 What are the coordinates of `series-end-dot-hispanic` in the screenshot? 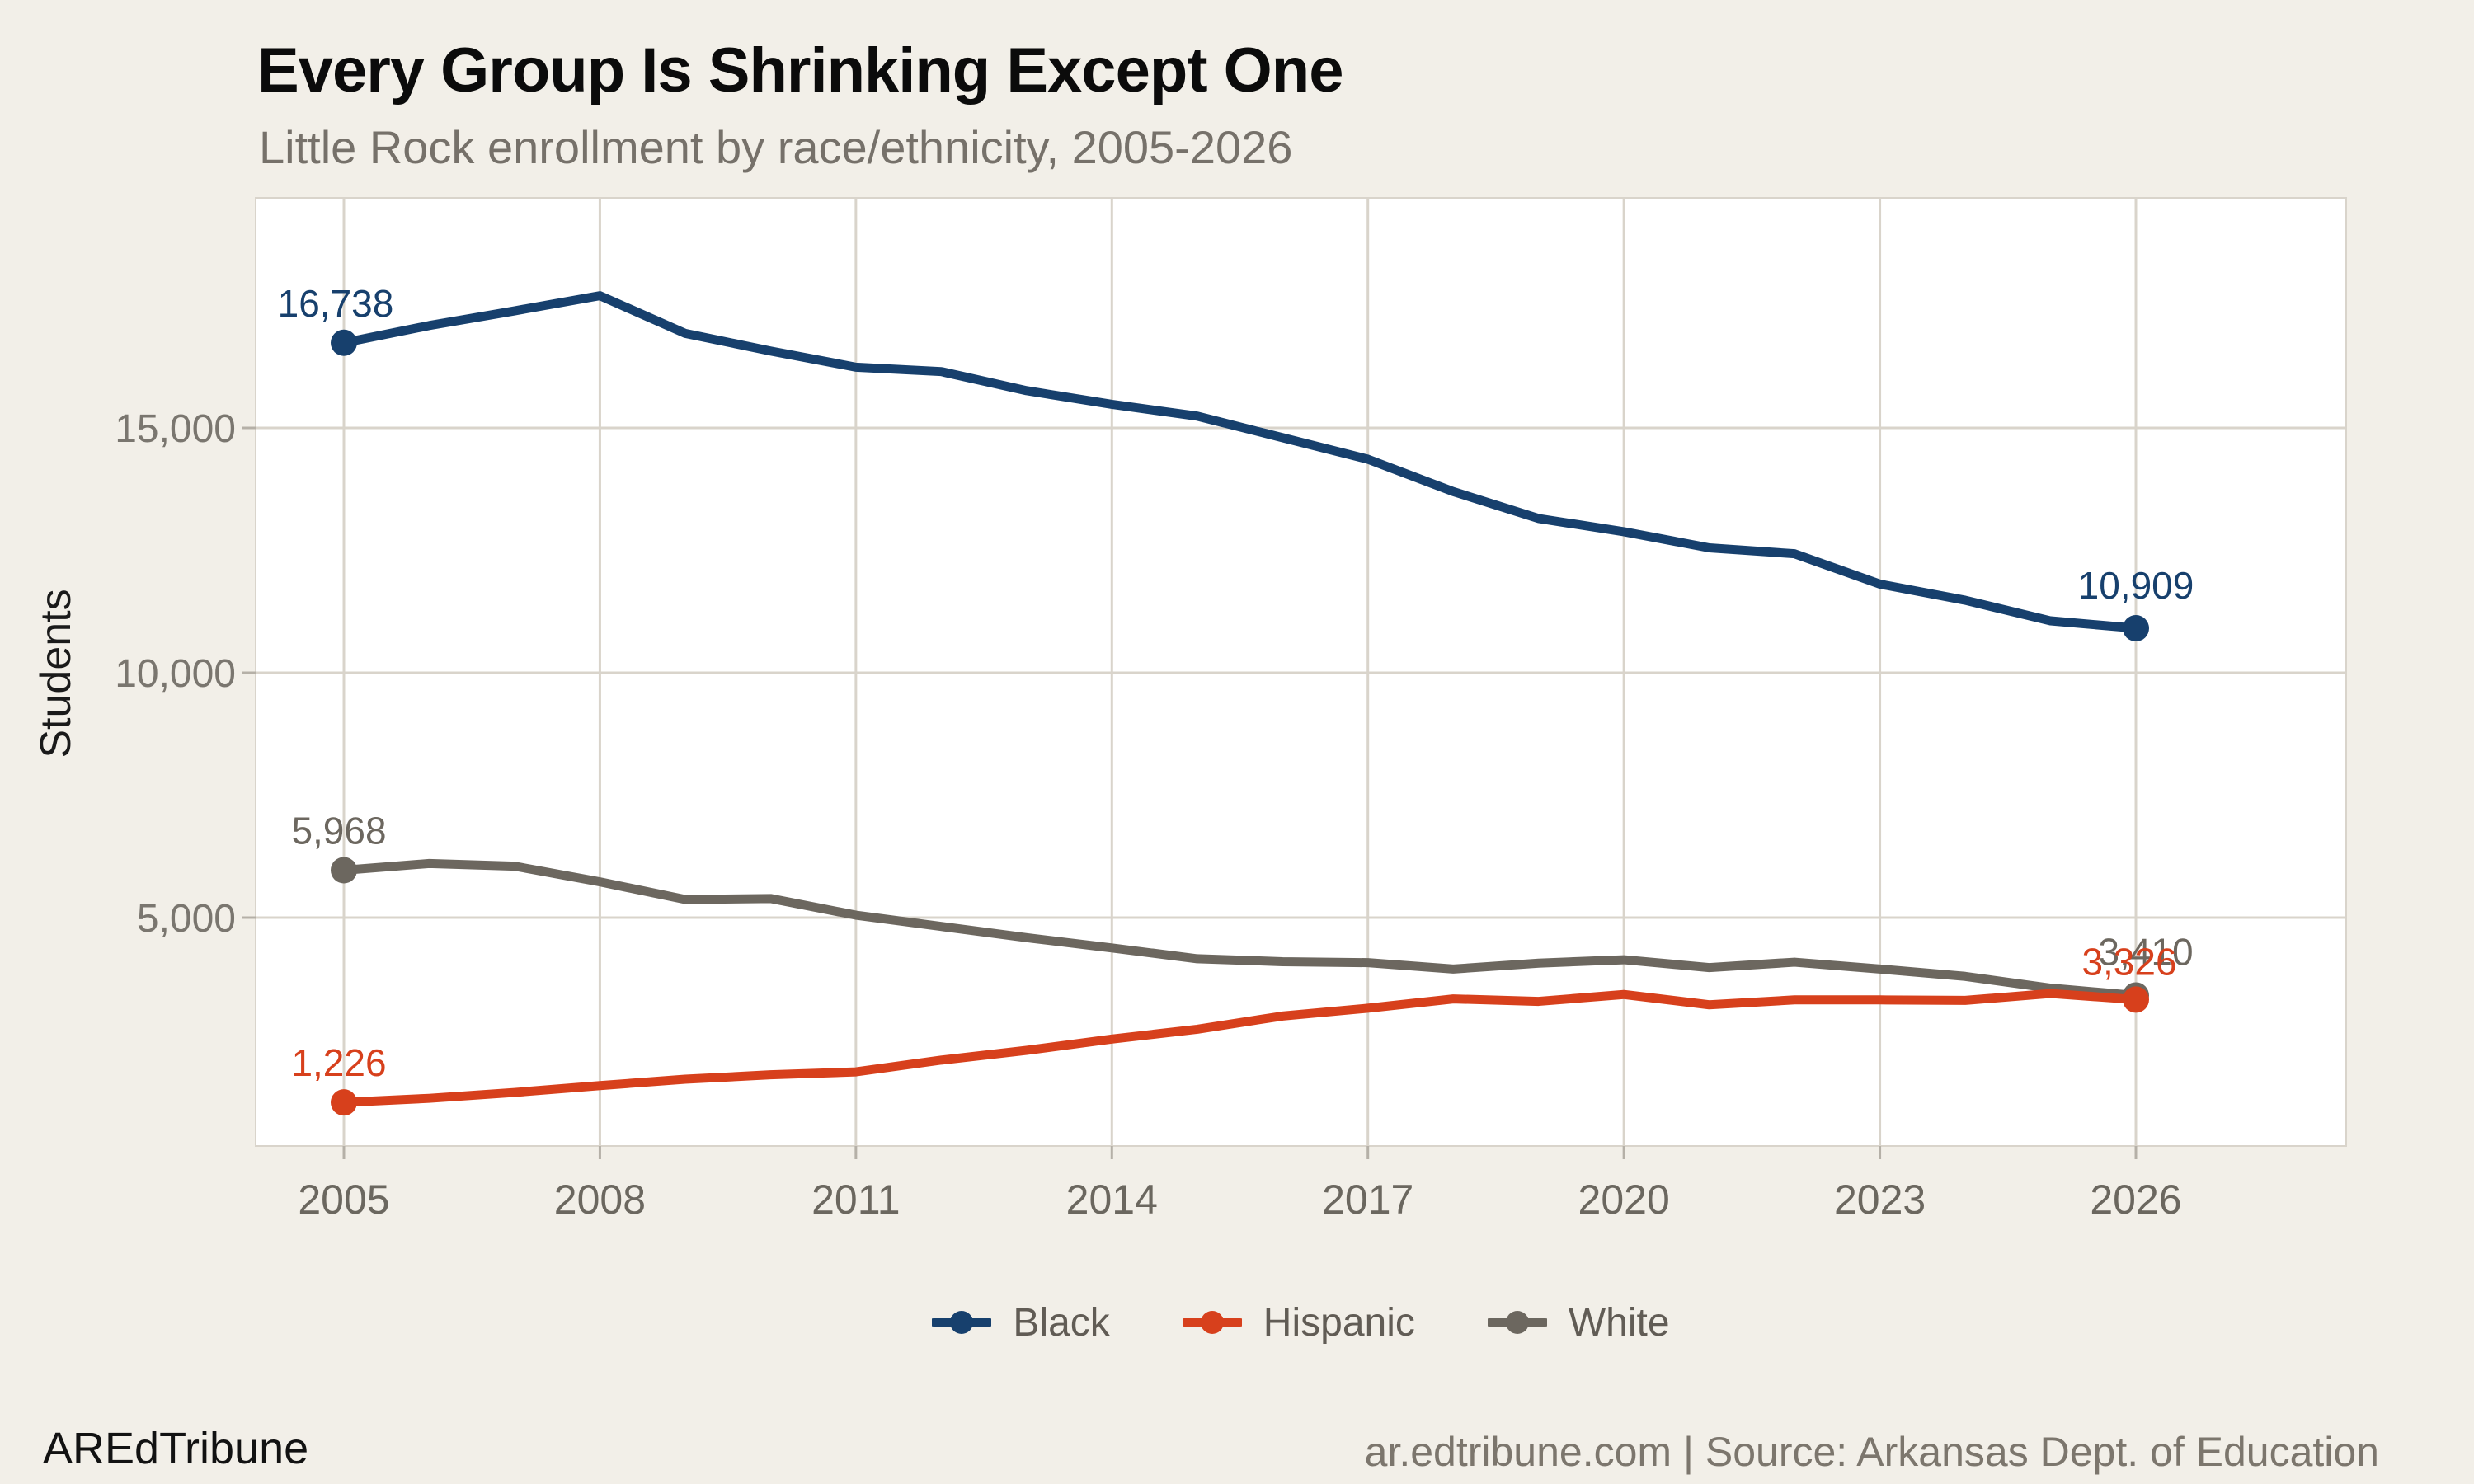 It's located at (2136, 999).